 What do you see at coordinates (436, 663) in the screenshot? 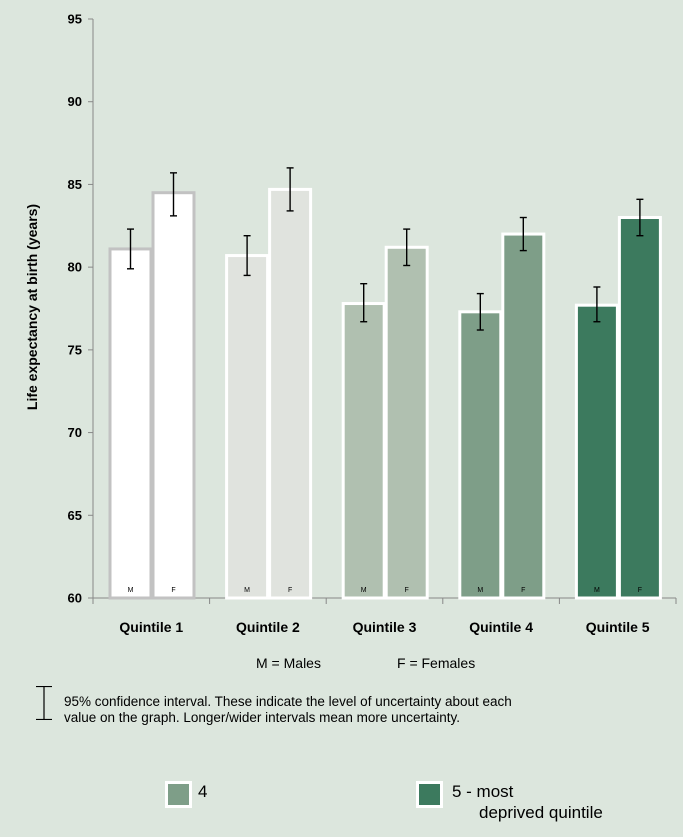
I see `females-note: F = Females` at bounding box center [436, 663].